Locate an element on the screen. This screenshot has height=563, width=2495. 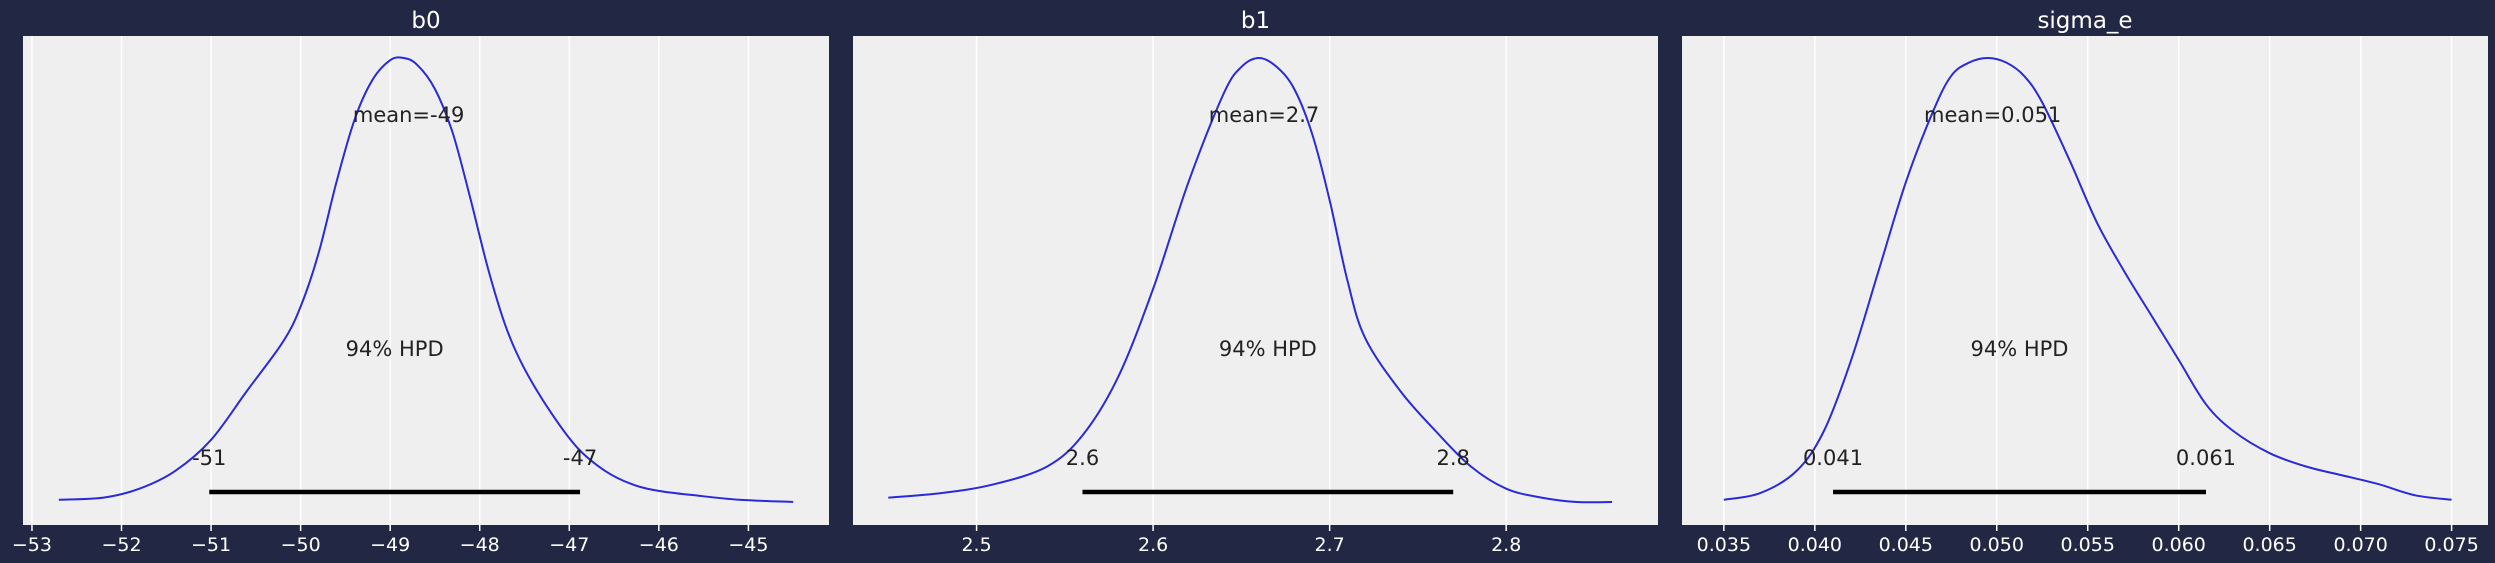
x-tick-label: −52 is located at coordinates (121, 545).